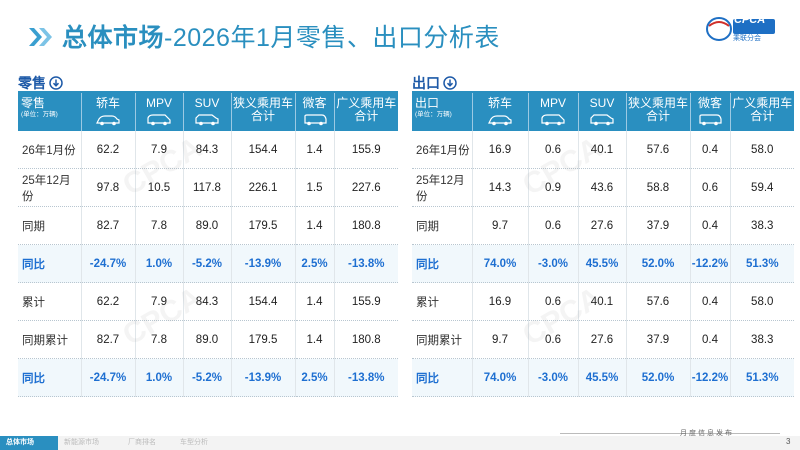 This screenshot has height=450, width=800. Describe the element at coordinates (40, 37) in the screenshot. I see `double-chevron-icon` at that location.